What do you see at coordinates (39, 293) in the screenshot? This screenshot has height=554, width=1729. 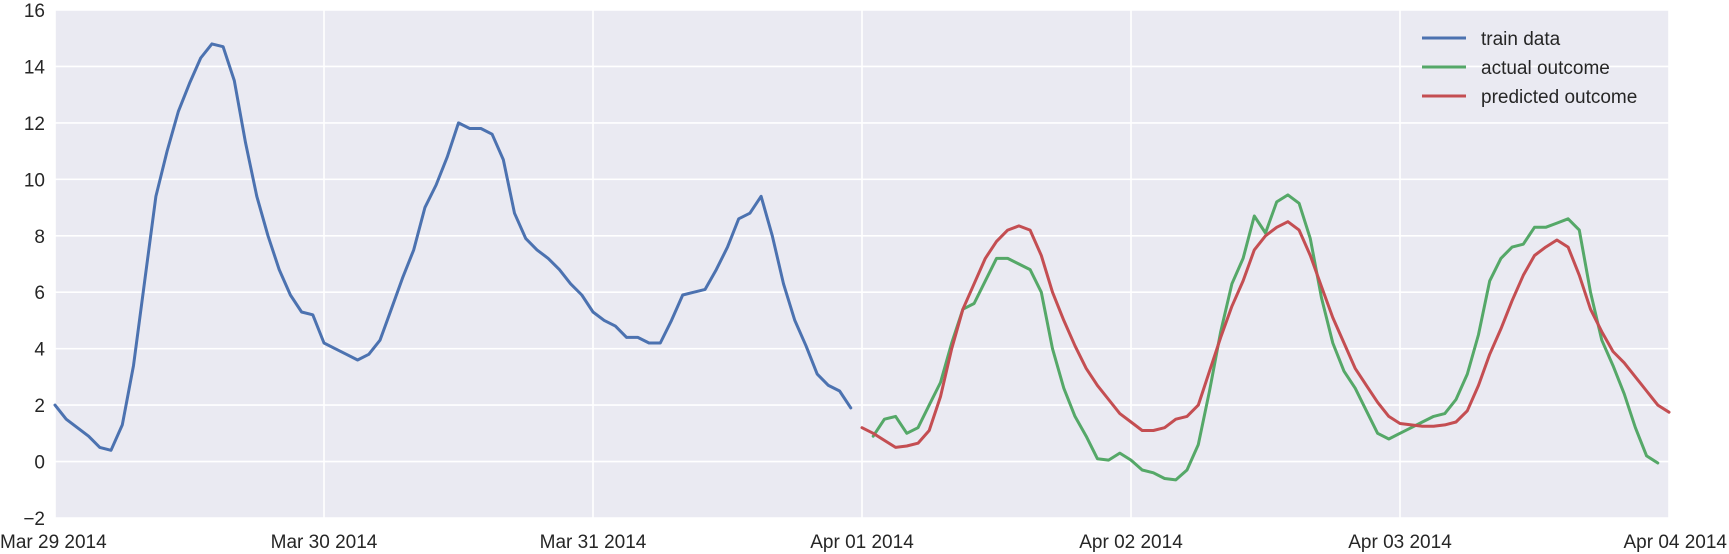 I see `y-tick-label: 6` at bounding box center [39, 293].